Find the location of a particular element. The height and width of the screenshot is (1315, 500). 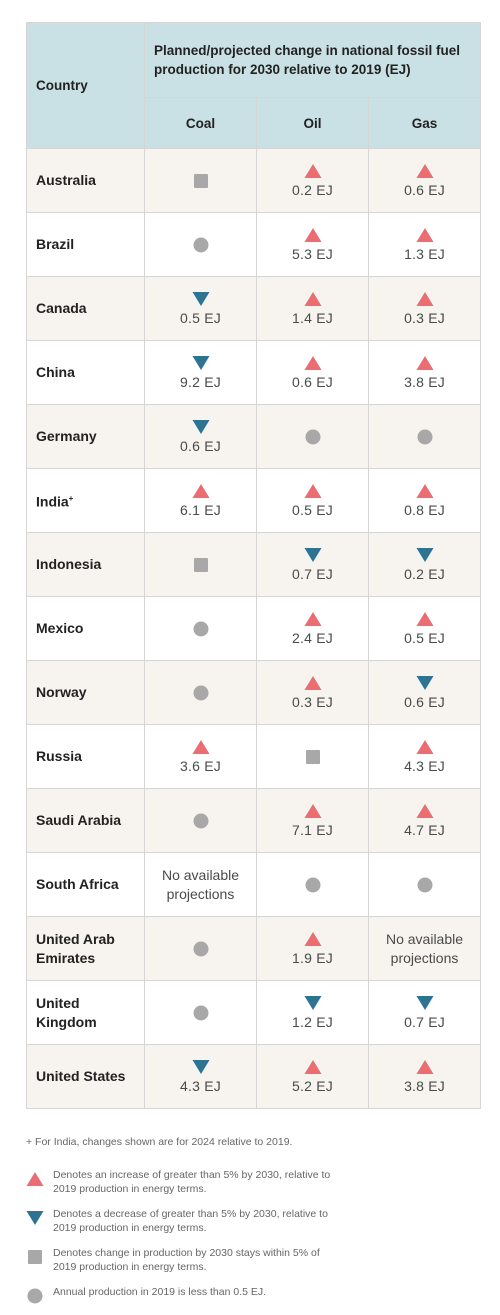

country-name-text: China is located at coordinates (55, 372).